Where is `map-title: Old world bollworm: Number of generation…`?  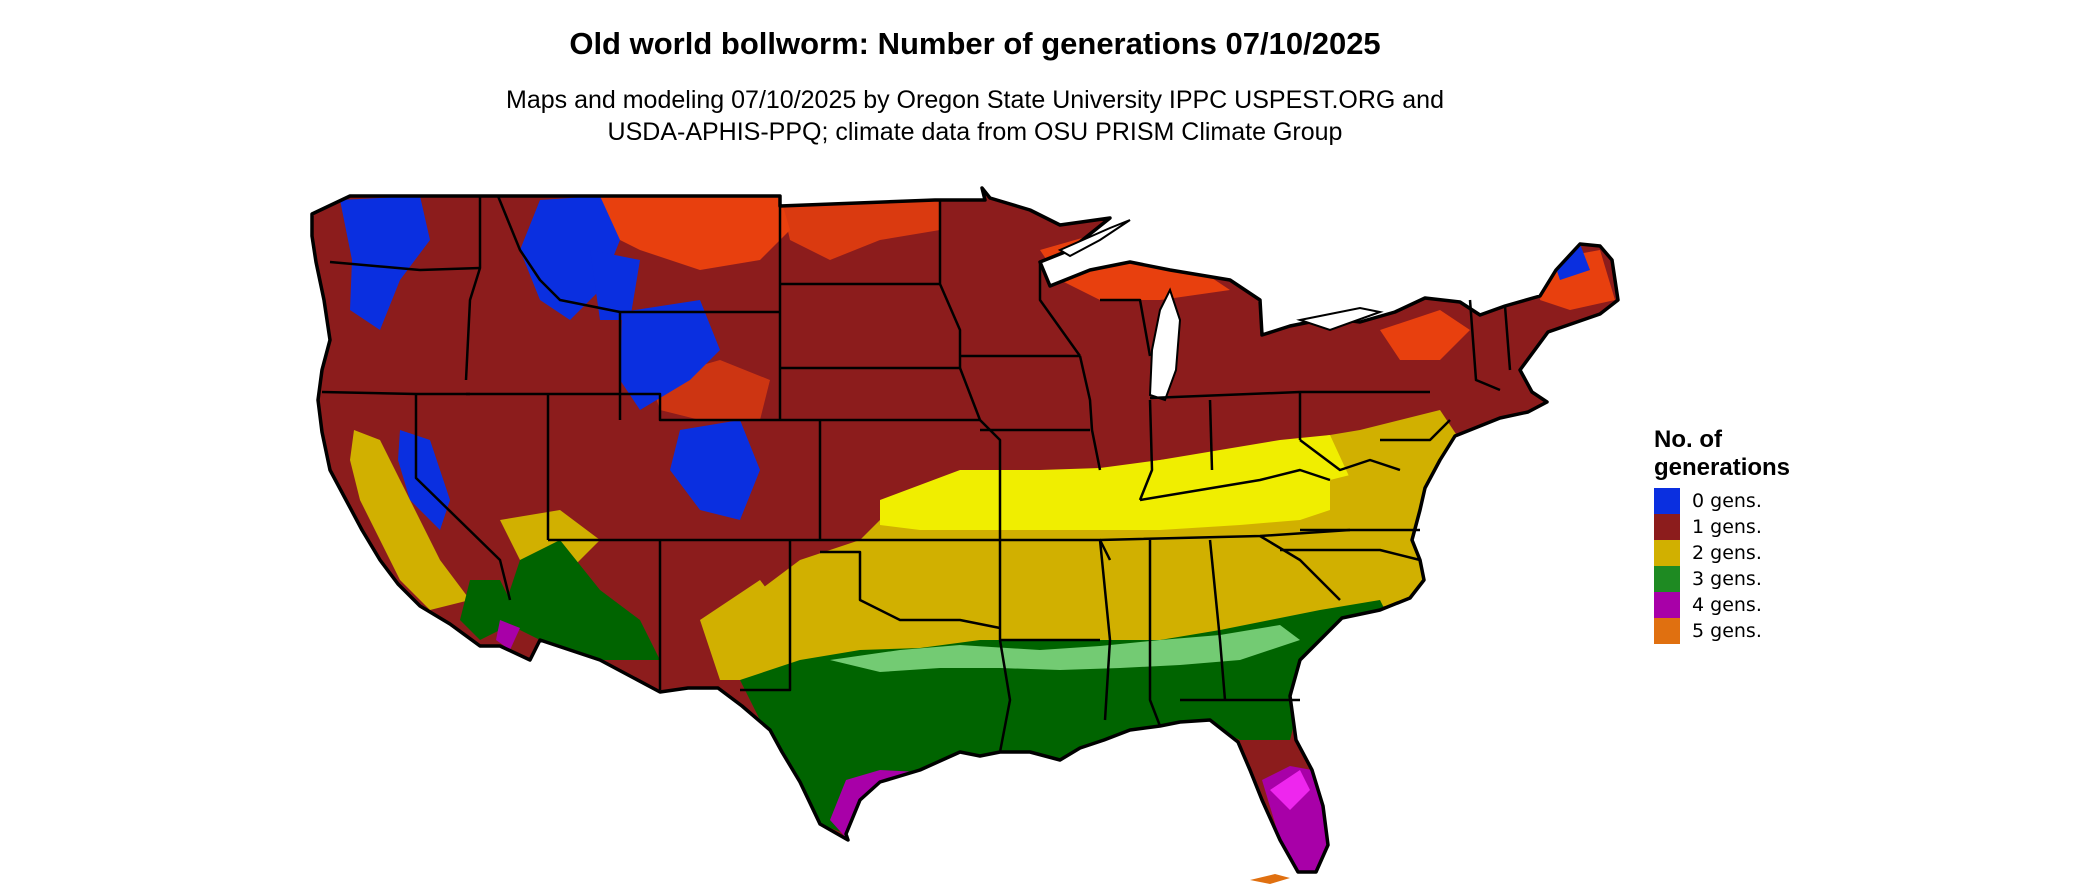 map-title: Old world bollworm: Number of generation… is located at coordinates (975, 43).